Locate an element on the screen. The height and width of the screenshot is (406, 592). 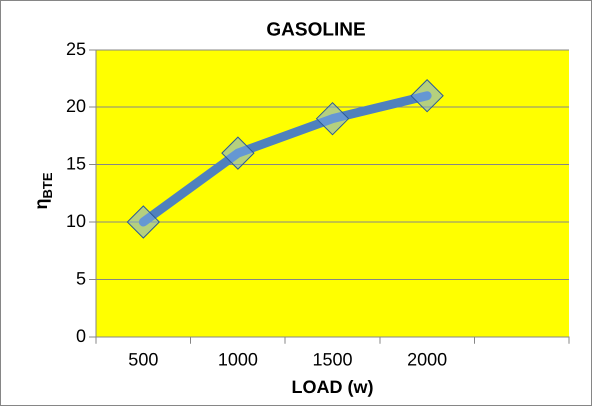
x-tick-label: 1000 is located at coordinates (238, 360).